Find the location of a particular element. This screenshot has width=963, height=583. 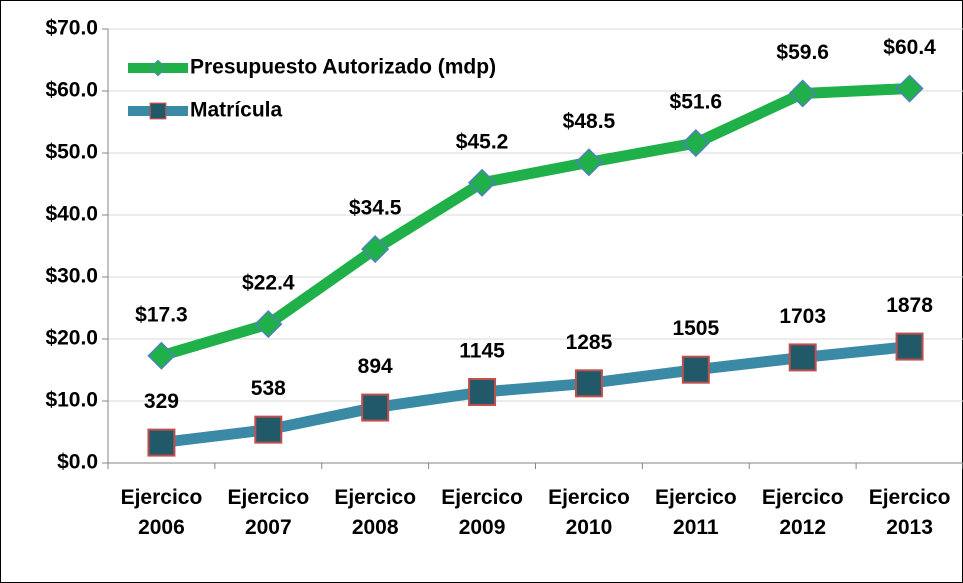

data-label: $48.5 is located at coordinates (589, 121).